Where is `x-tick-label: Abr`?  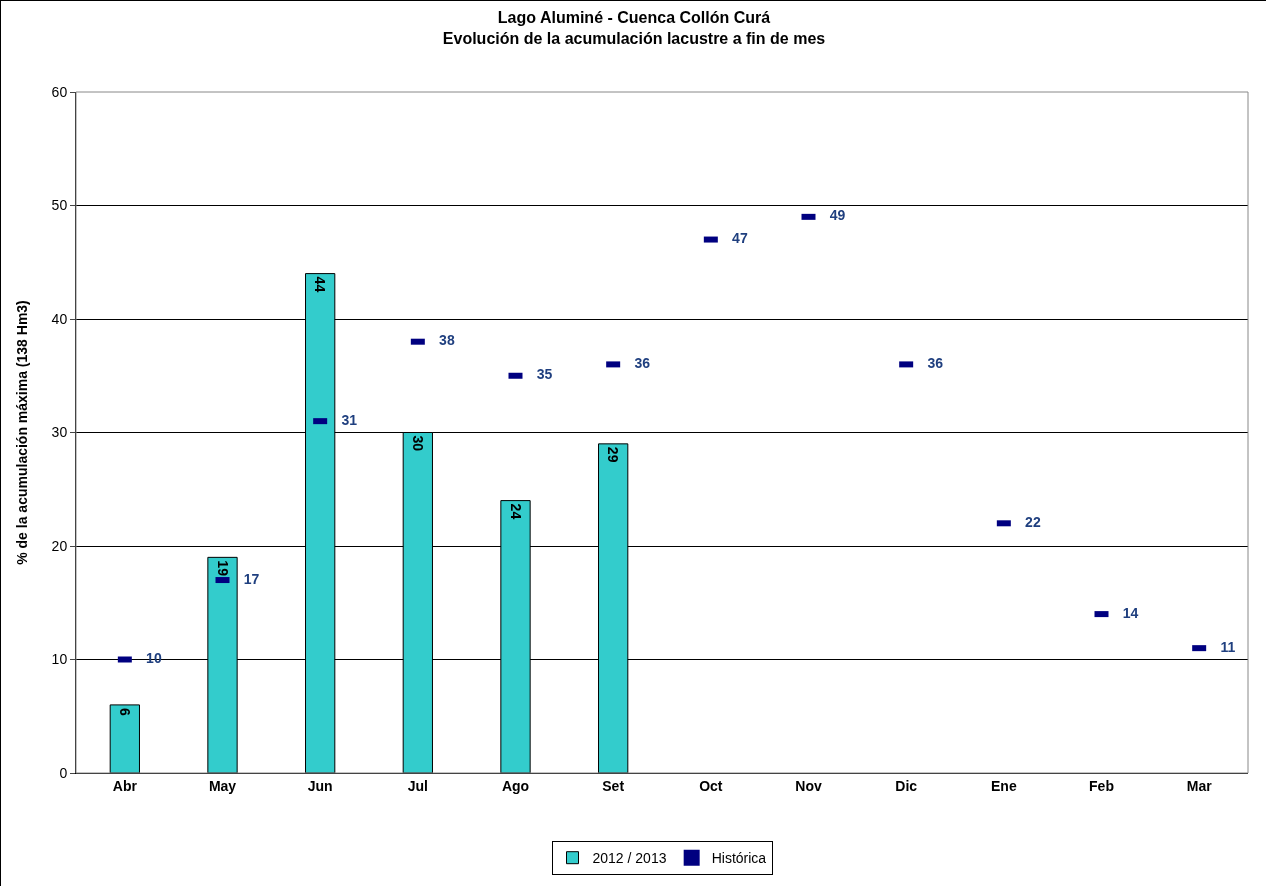 x-tick-label: Abr is located at coordinates (125, 785).